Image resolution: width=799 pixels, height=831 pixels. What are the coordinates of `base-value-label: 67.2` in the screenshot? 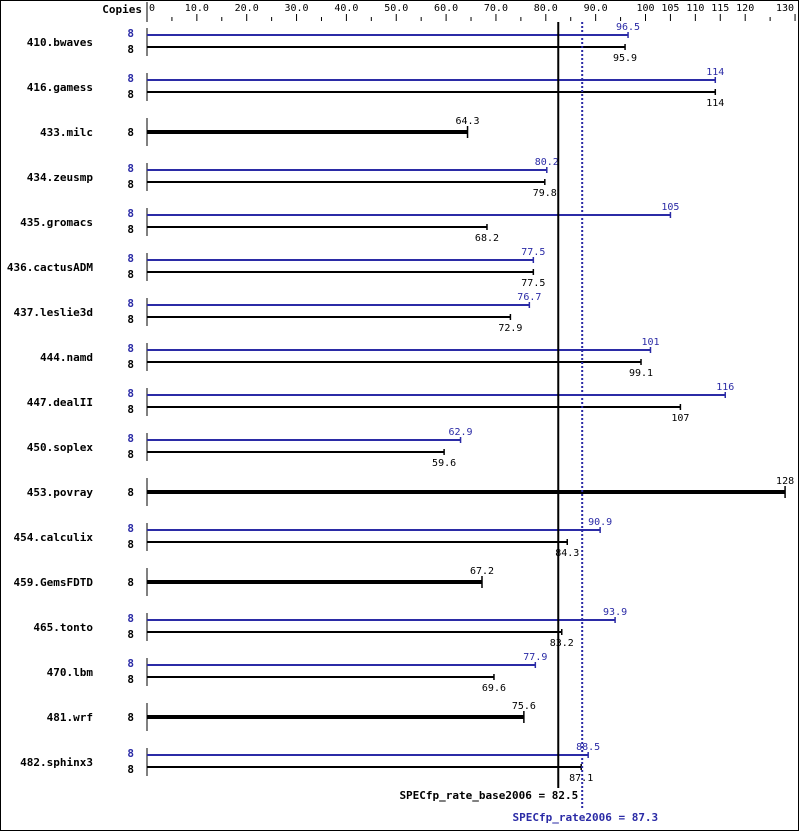 It's located at (482, 571).